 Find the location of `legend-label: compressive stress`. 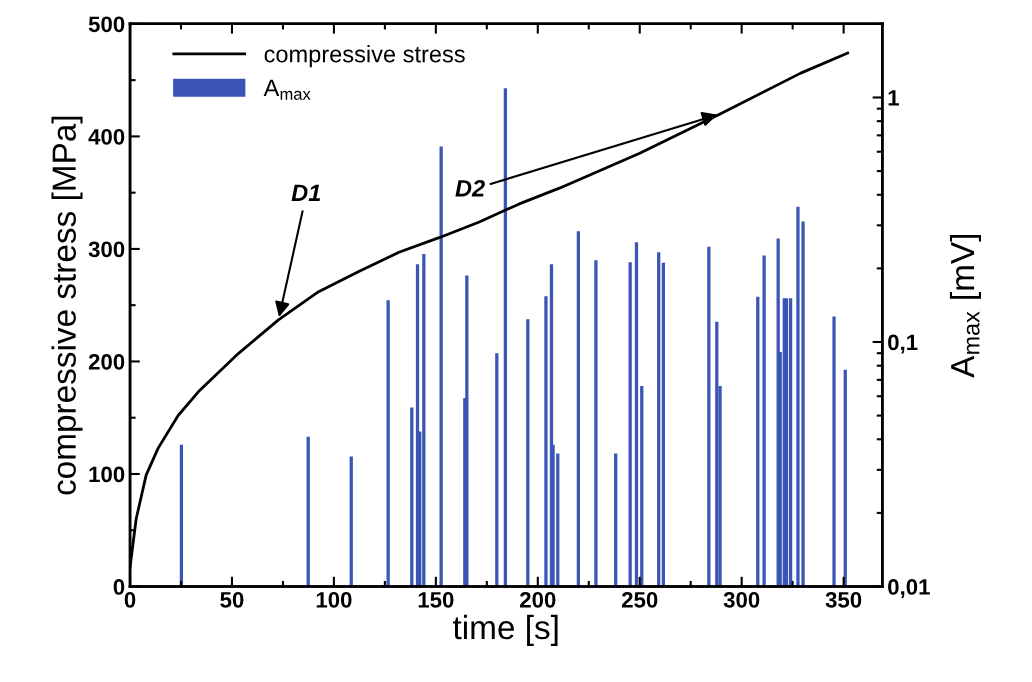

legend-label: compressive stress is located at coordinates (364, 56).